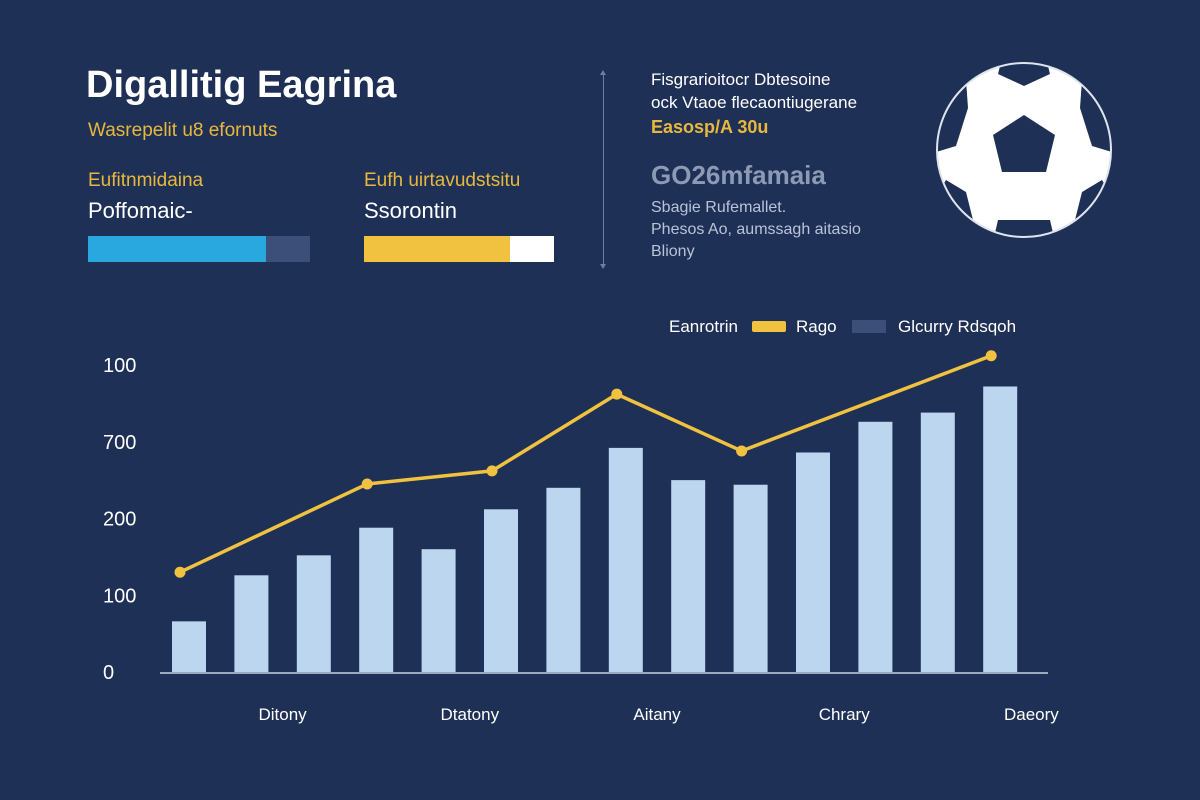 Image resolution: width=1200 pixels, height=800 pixels. I want to click on info-highlight: Easosp/A 30u, so click(710, 127).